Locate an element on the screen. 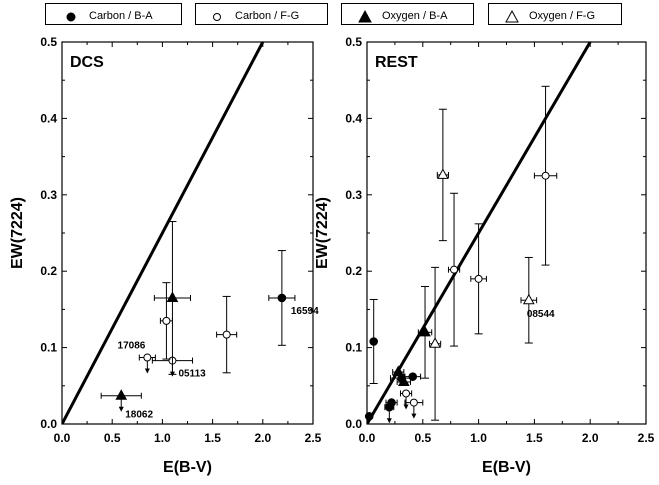  legend-item-oxygen-ba: Oxygen / B-A is located at coordinates (407, 14).